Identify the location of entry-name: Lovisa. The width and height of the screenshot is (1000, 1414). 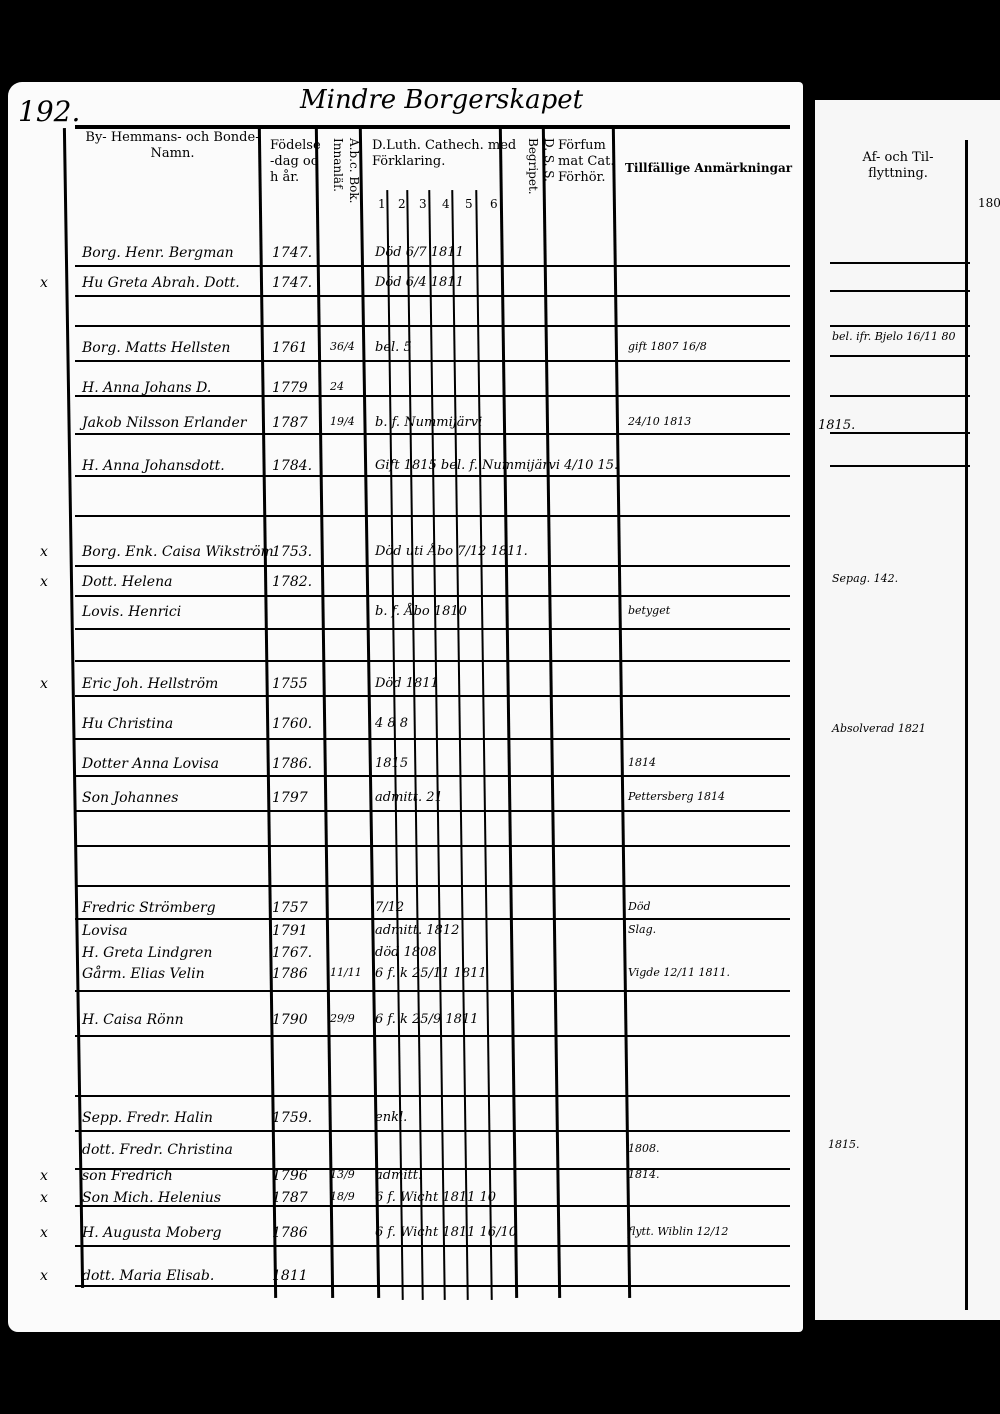
(105, 931).